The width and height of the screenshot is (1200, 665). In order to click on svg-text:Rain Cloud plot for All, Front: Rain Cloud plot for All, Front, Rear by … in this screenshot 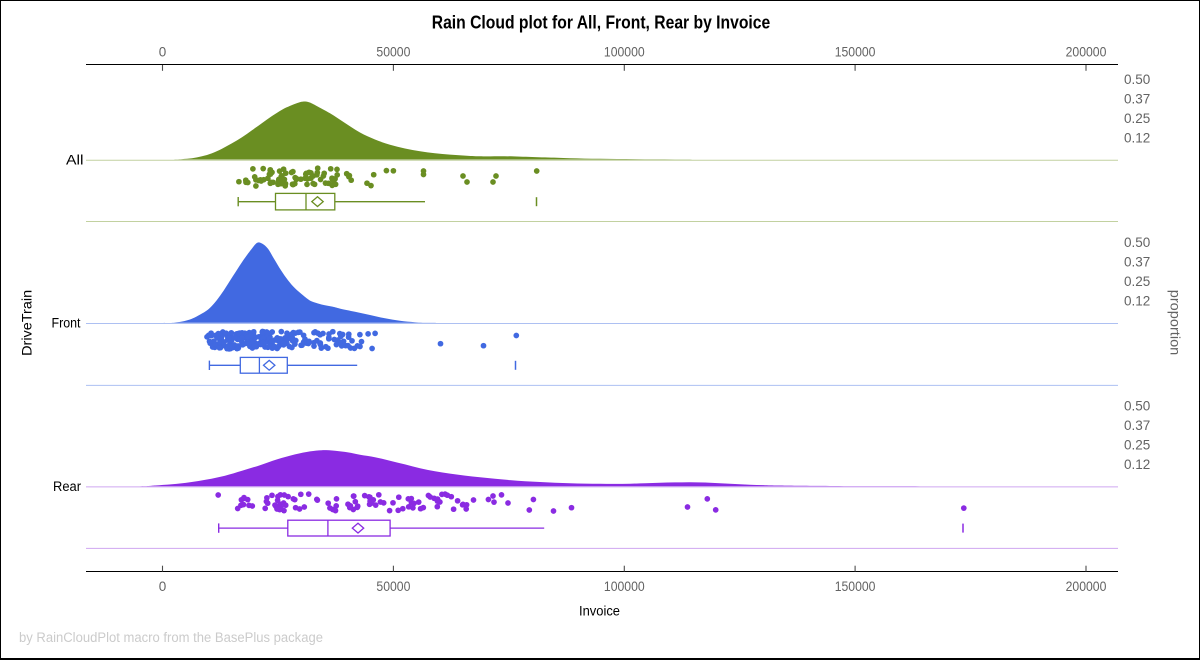, I will do `click(601, 22)`.